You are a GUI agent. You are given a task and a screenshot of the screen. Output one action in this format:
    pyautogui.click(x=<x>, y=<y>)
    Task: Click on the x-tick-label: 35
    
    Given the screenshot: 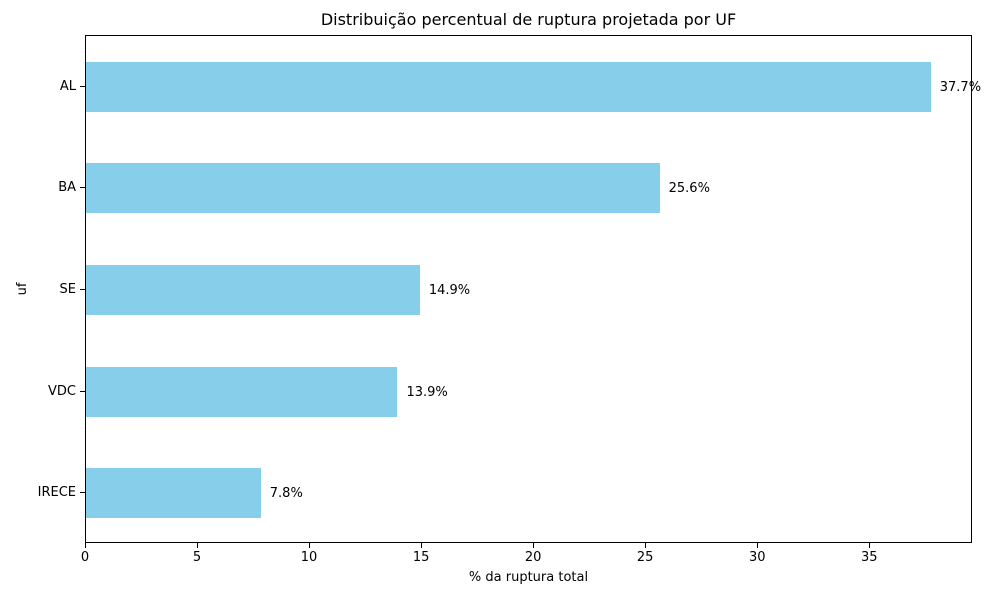 What is the action you would take?
    pyautogui.click(x=869, y=557)
    